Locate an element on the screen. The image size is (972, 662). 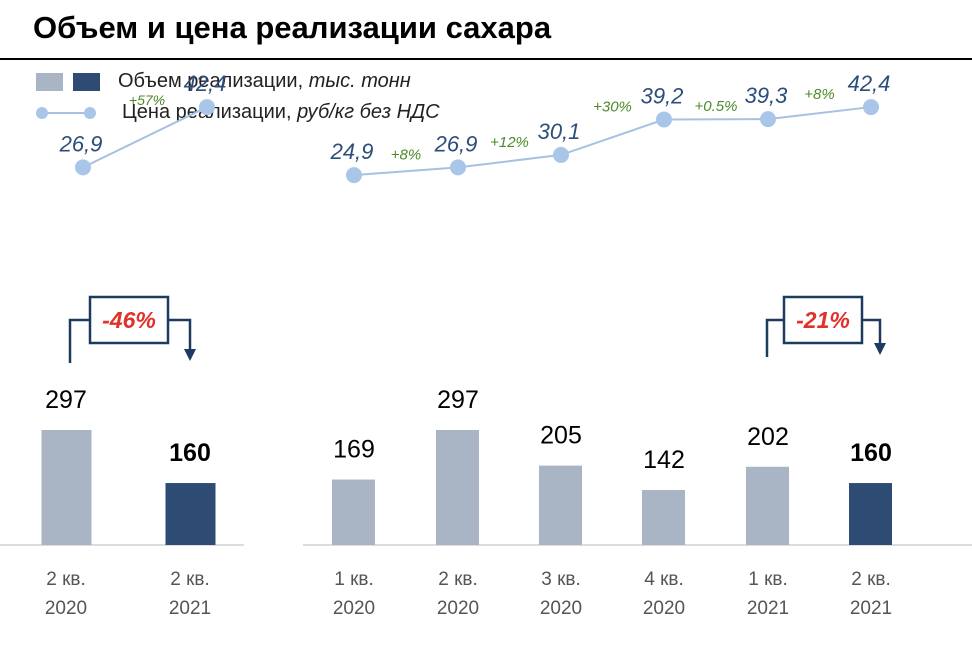
annotation-label: -21% is located at coordinates (823, 320).